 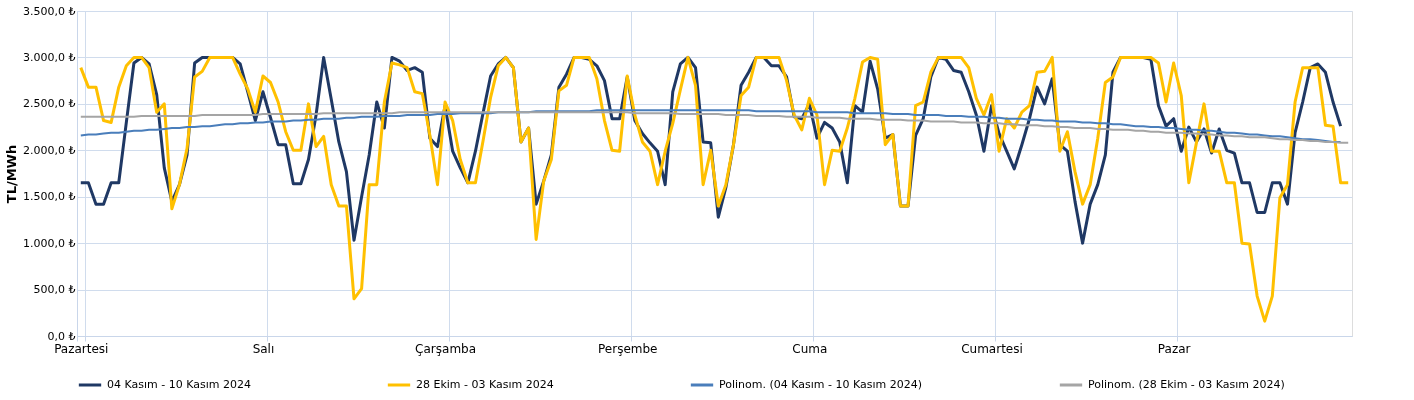 What do you see at coordinates (49, 197) in the screenshot?
I see `y-tick-label: 1.500,0 ₺` at bounding box center [49, 197].